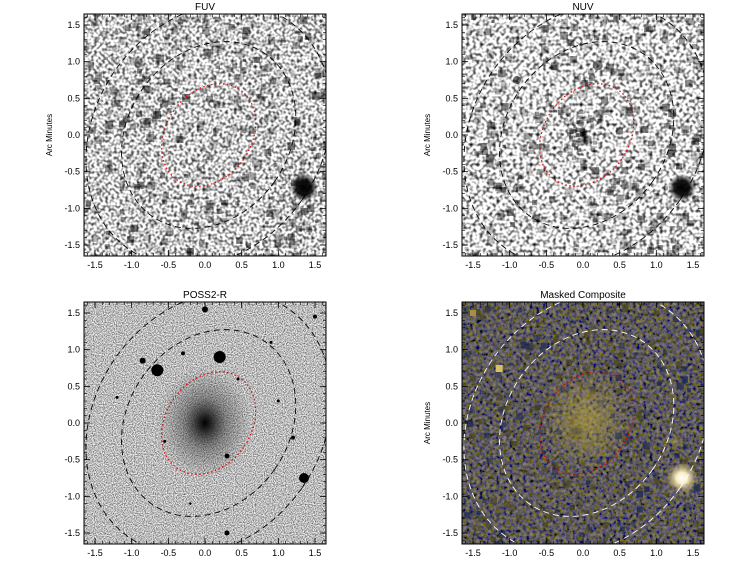 The height and width of the screenshot is (576, 756). I want to click on panel-title: NUV, so click(582, 7).